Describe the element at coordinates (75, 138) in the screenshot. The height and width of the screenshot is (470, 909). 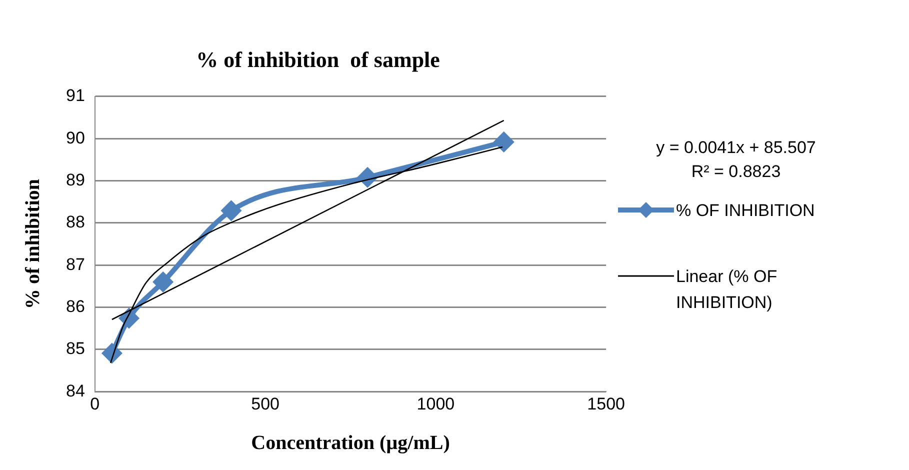
I see `y-tick-label: 90` at that location.